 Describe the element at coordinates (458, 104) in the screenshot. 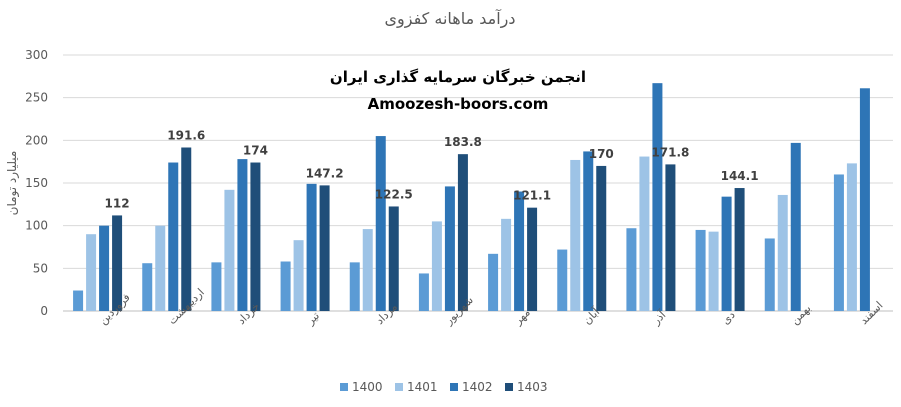

I see `watermark-line-2: Amoozesh-boors.com` at that location.